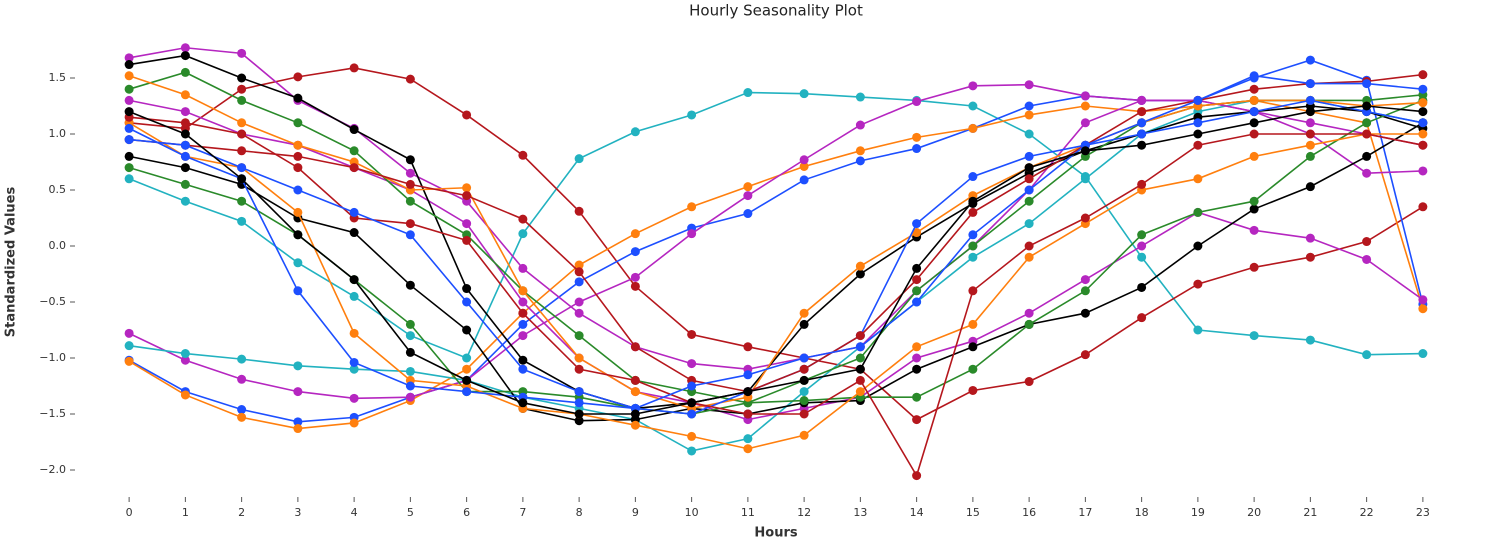 This screenshot has width=1491, height=540. What do you see at coordinates (1142, 512) in the screenshot?
I see `x-tick-label: 18` at bounding box center [1142, 512].